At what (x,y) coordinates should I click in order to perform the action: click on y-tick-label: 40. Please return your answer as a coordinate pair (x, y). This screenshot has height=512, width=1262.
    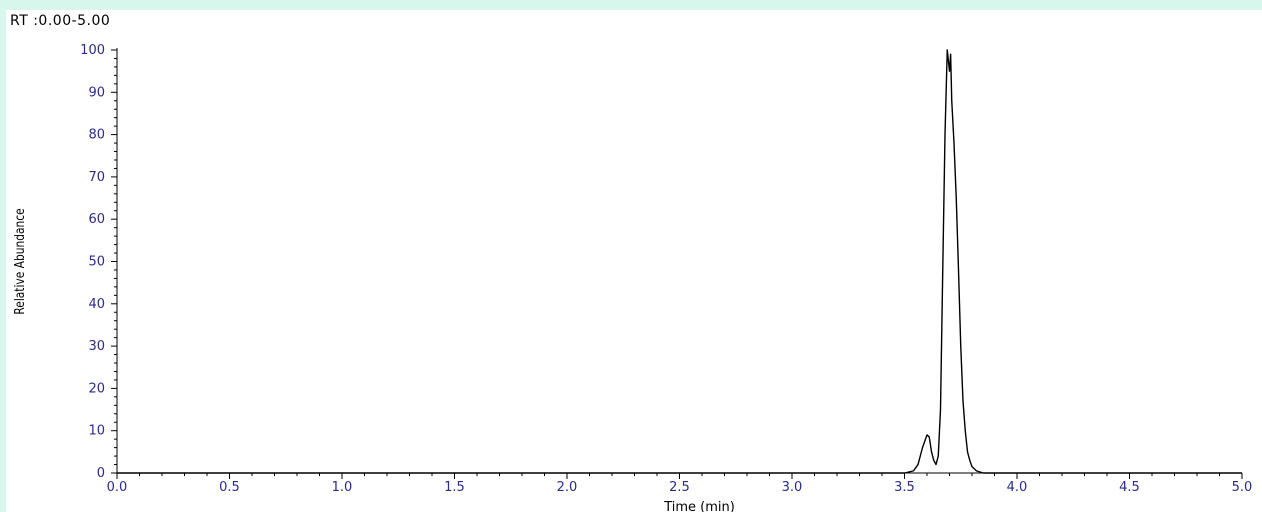
    Looking at the image, I should click on (96, 304).